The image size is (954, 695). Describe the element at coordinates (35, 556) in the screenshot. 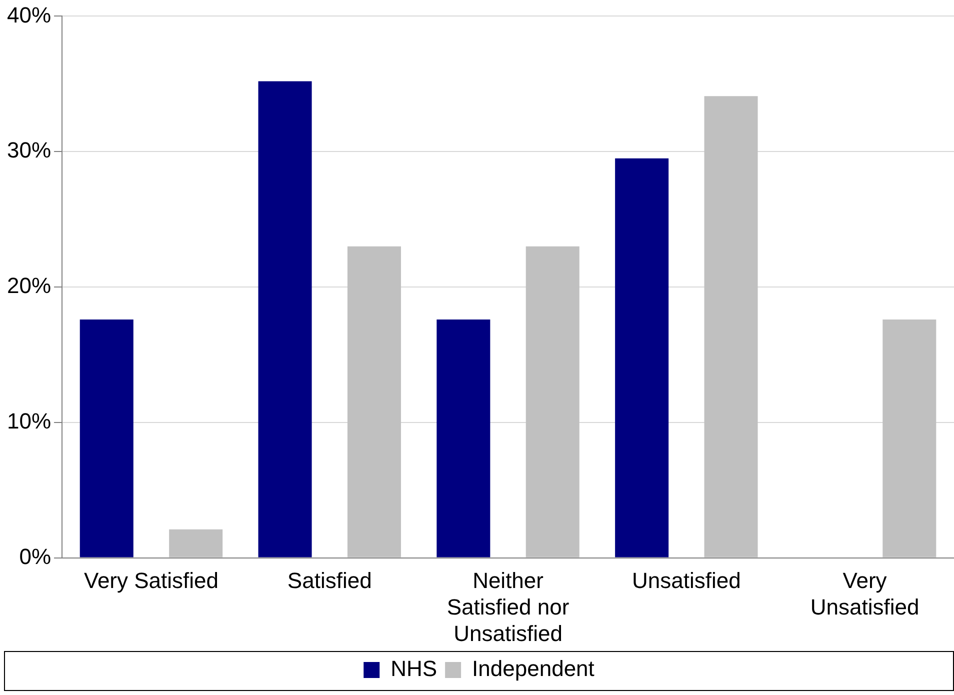

I see `y-tick-label: 0%` at that location.